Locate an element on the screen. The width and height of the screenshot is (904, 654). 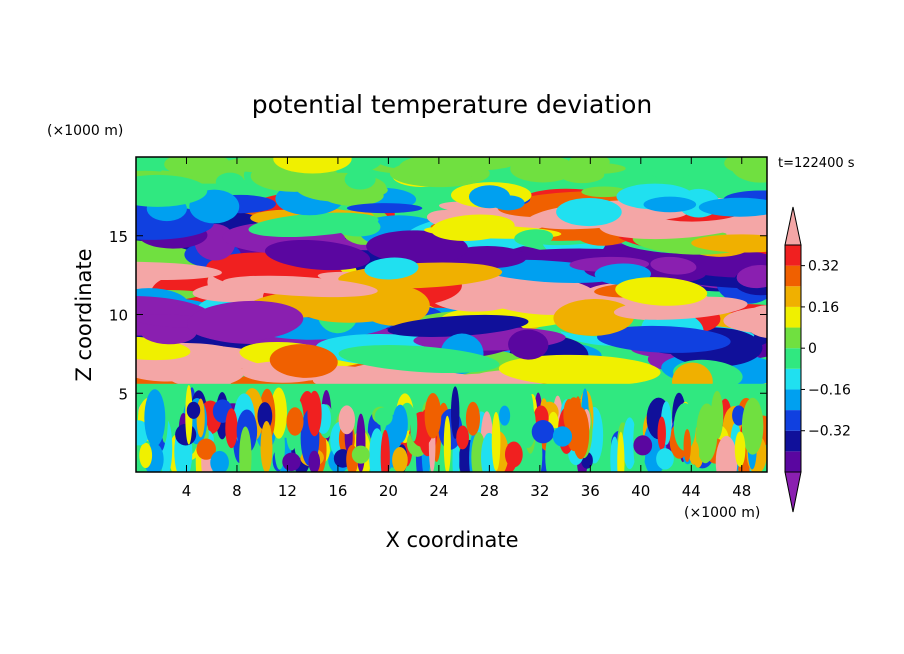
x-tick-label: 12 is located at coordinates (287, 491).